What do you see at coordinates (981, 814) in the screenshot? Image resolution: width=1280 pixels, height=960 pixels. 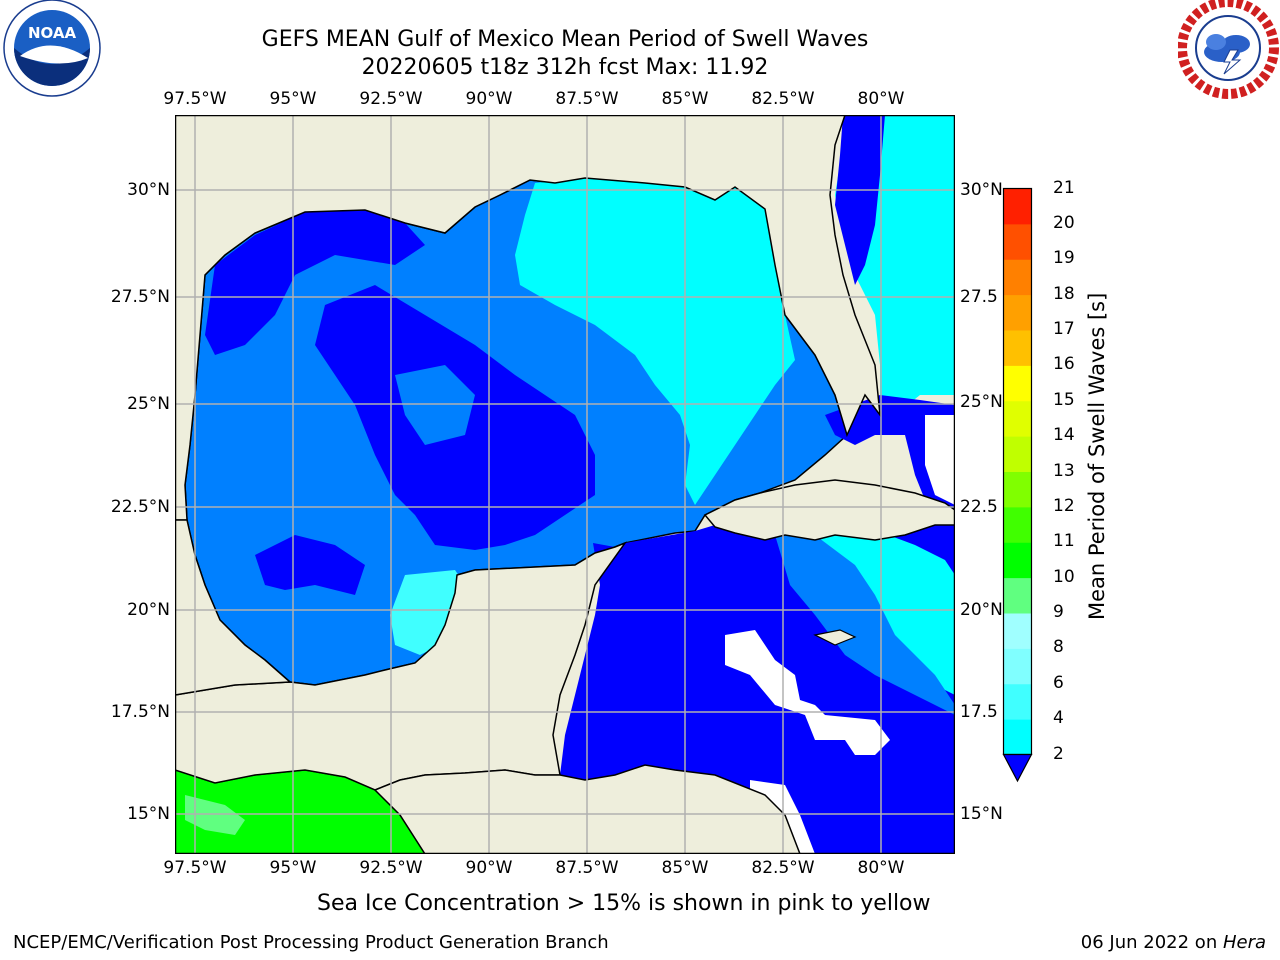 I see `lat-tick-right: 15°N` at bounding box center [981, 814].